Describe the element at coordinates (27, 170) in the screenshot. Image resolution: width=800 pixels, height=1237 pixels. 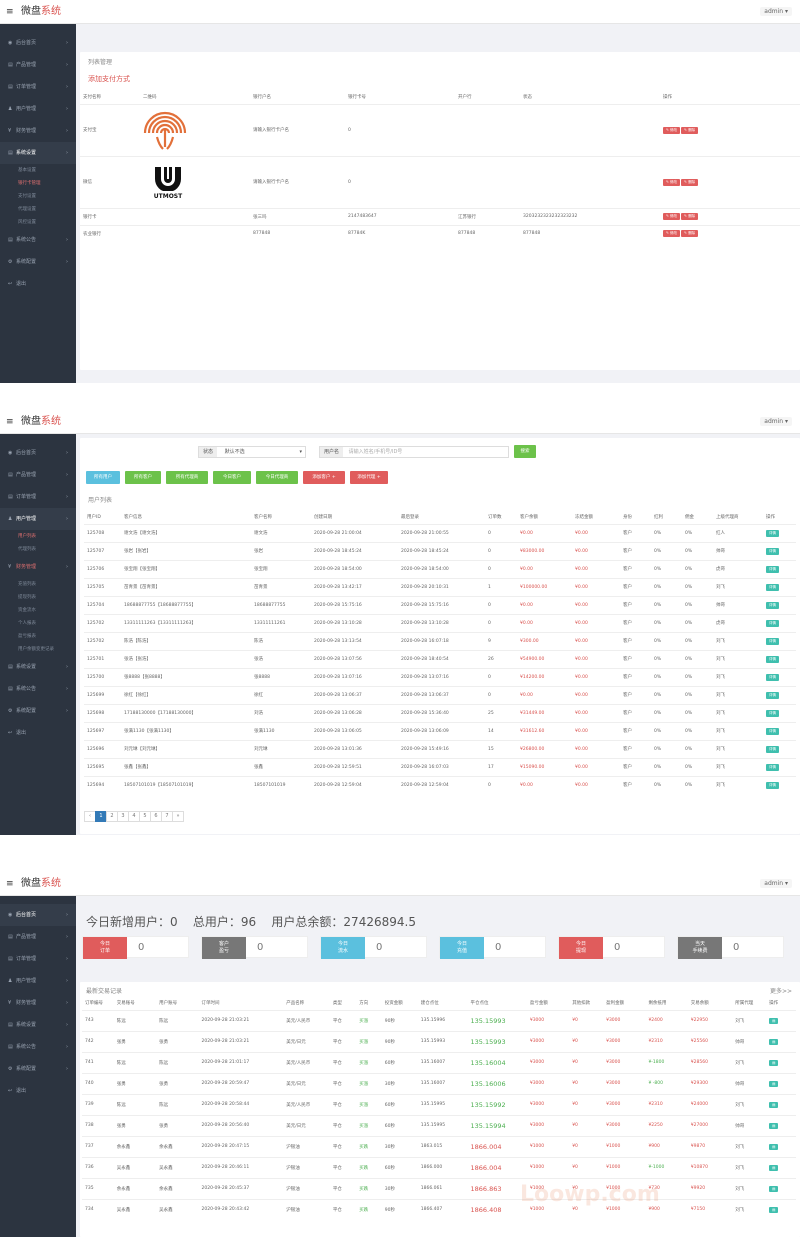
I see `sidebar-subitem: 基本设置` at that location.